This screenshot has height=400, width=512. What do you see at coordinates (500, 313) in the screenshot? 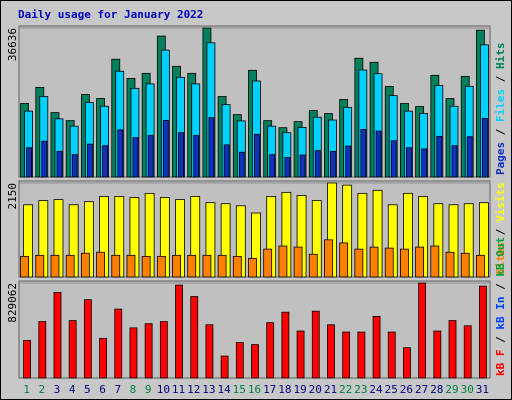
I see `legend-entry: kB In` at bounding box center [500, 313].